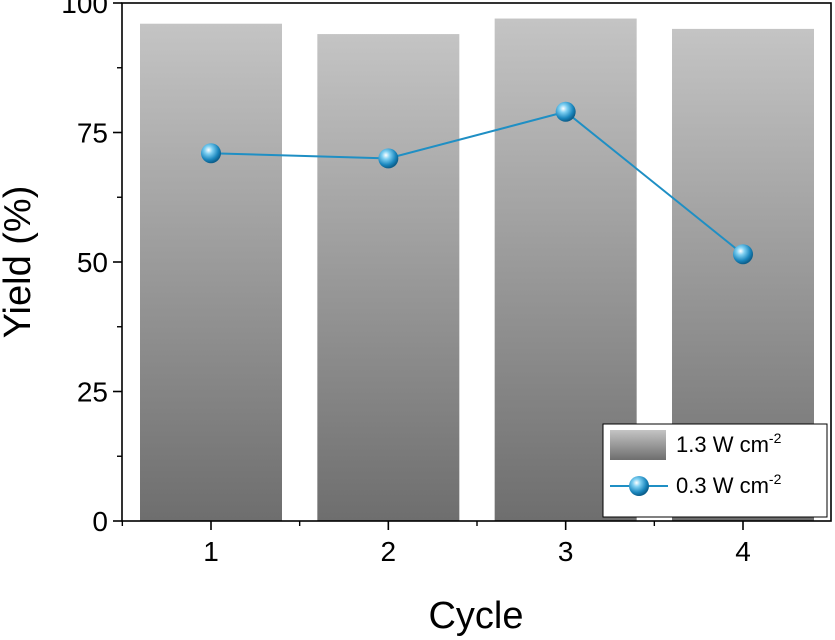 The height and width of the screenshot is (640, 835). I want to click on legend-marker-swatch, so click(639, 486).